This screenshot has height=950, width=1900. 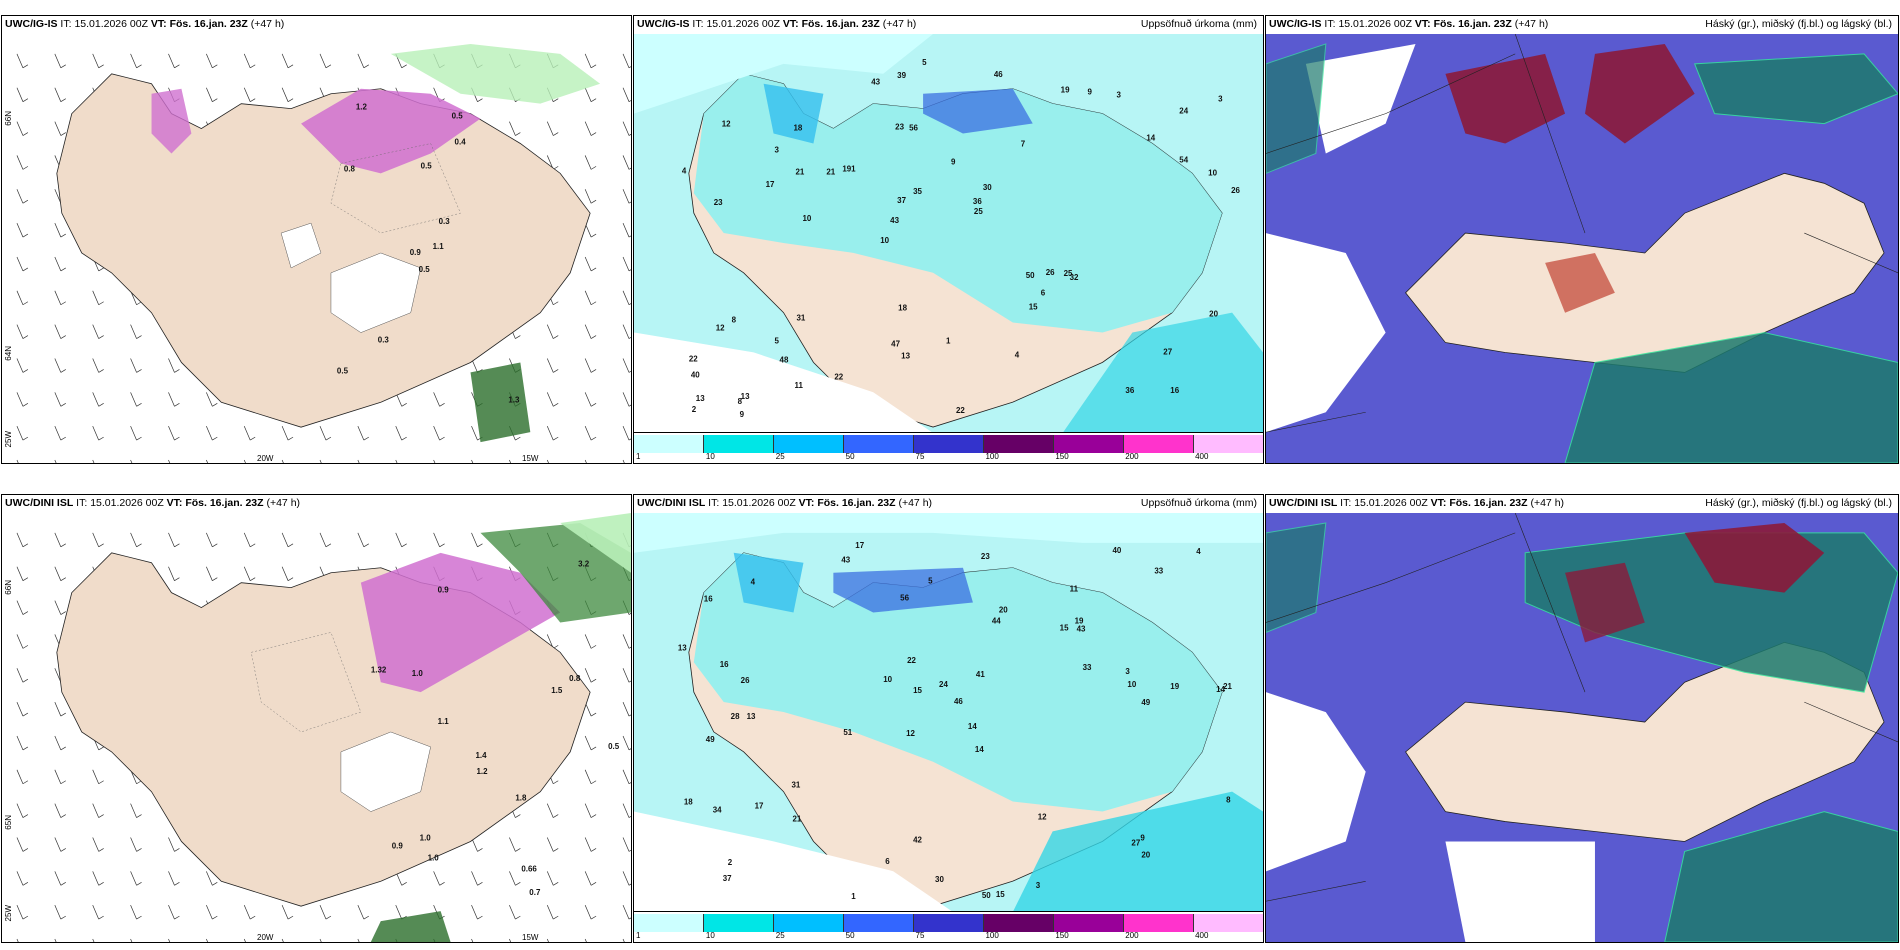 I want to click on region-lines, so click(x=1582, y=707).